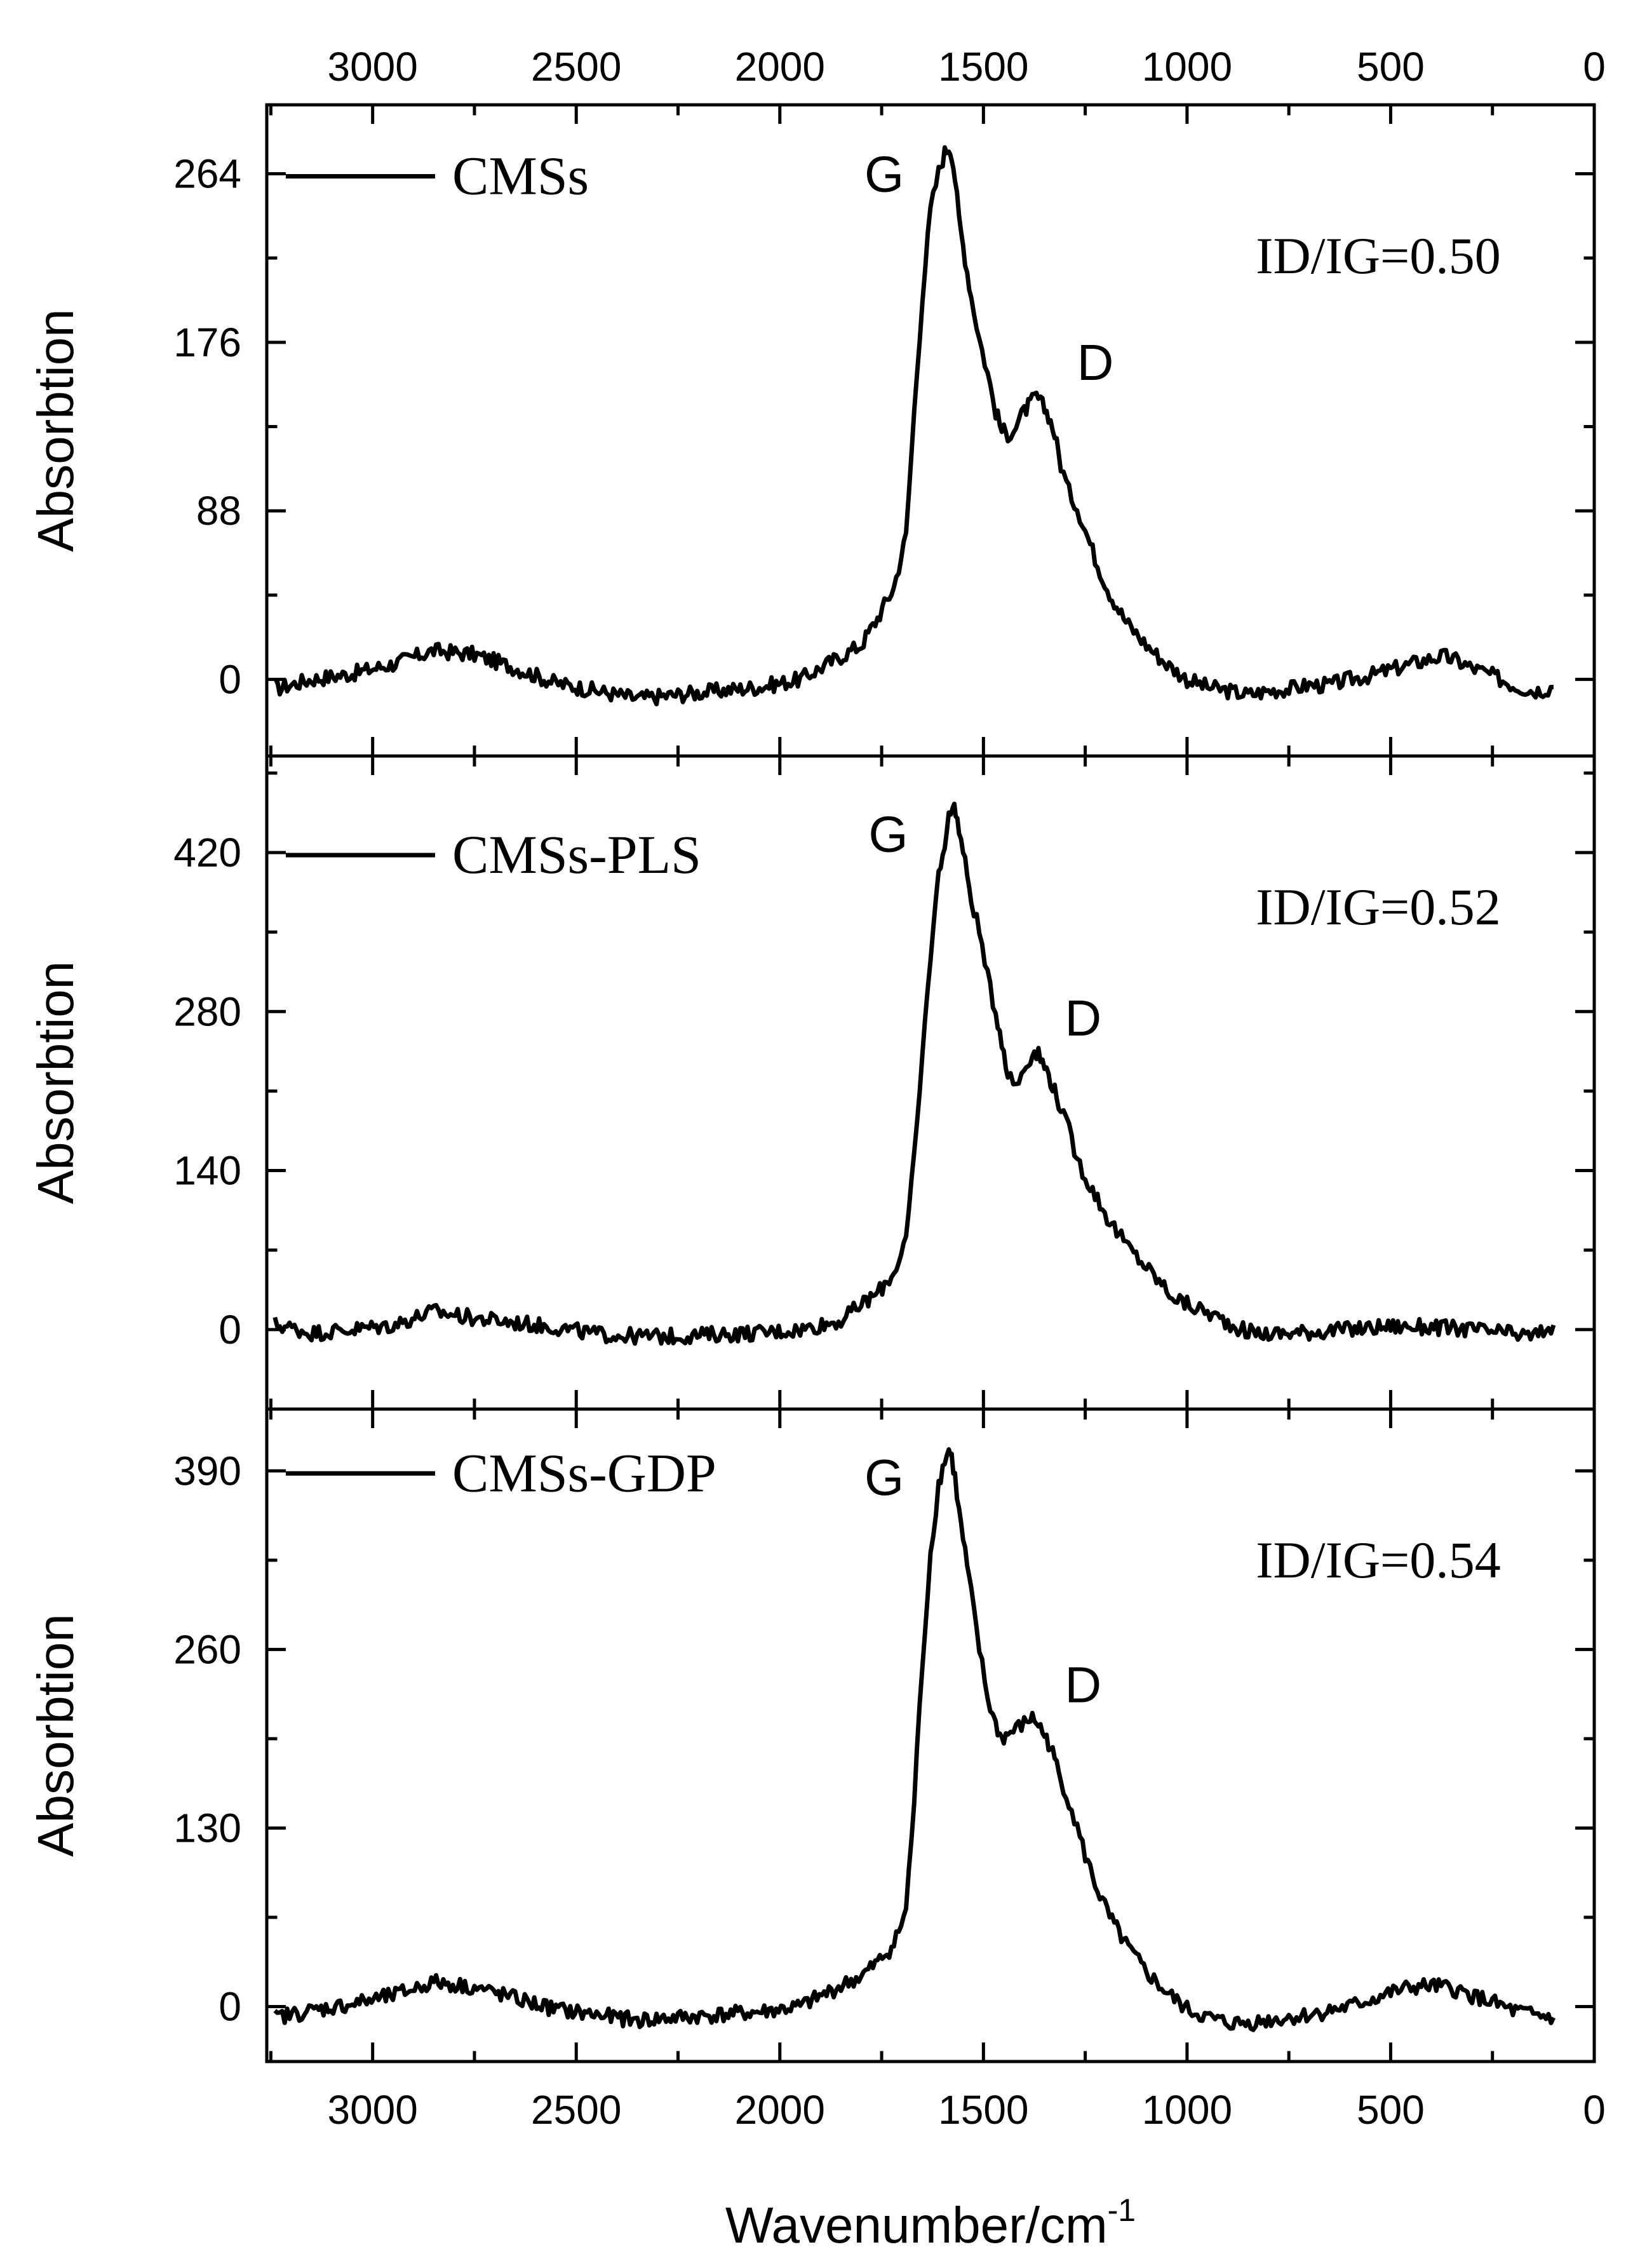 Image resolution: width=1633 pixels, height=2268 pixels. Describe the element at coordinates (207, 1011) in the screenshot. I see `y-tick-label: 280` at that location.